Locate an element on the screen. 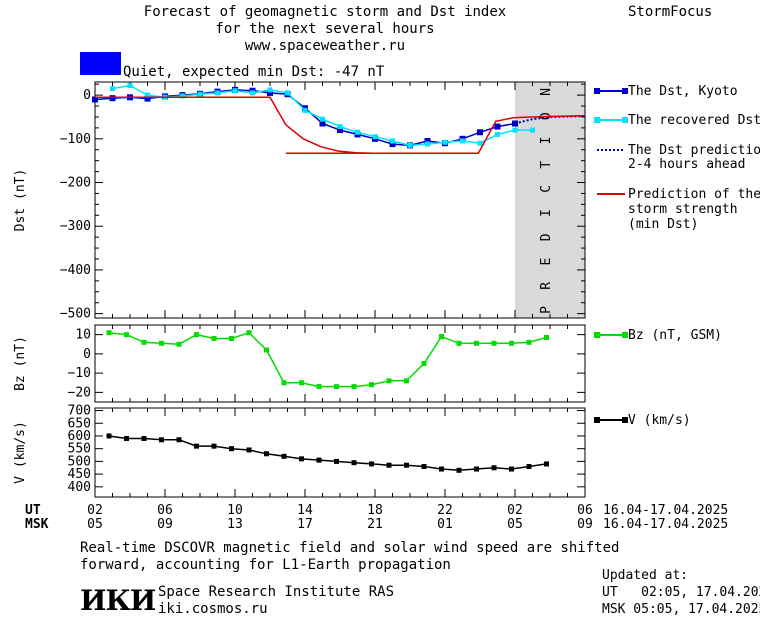  legend-label-prediction-2: 2-4 hours ahead is located at coordinates (687, 164).